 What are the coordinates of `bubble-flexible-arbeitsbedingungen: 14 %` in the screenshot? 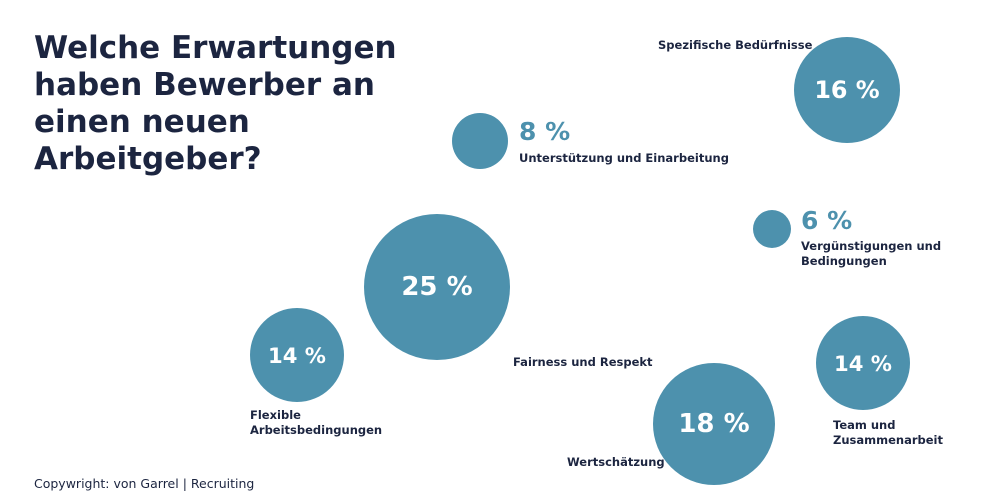 It's located at (297, 355).